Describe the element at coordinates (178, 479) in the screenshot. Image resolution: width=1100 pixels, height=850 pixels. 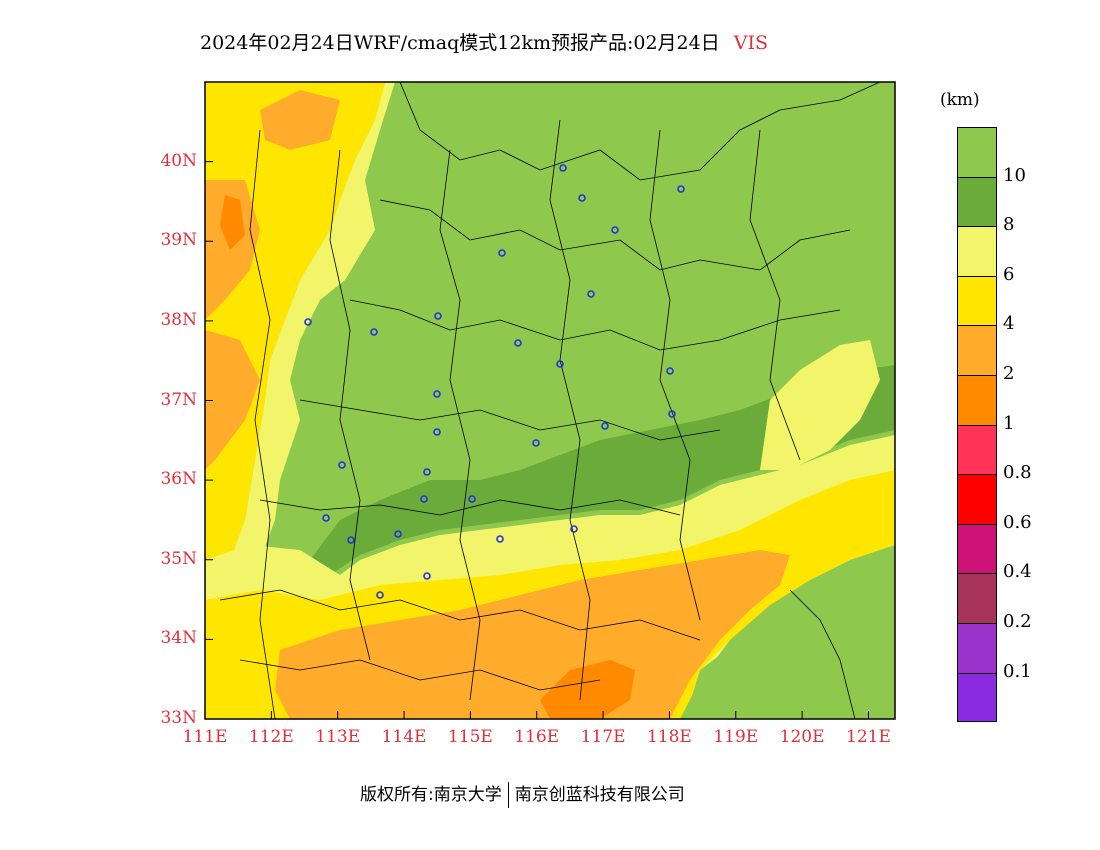
I see `latitude-tick-label: 36N` at that location.